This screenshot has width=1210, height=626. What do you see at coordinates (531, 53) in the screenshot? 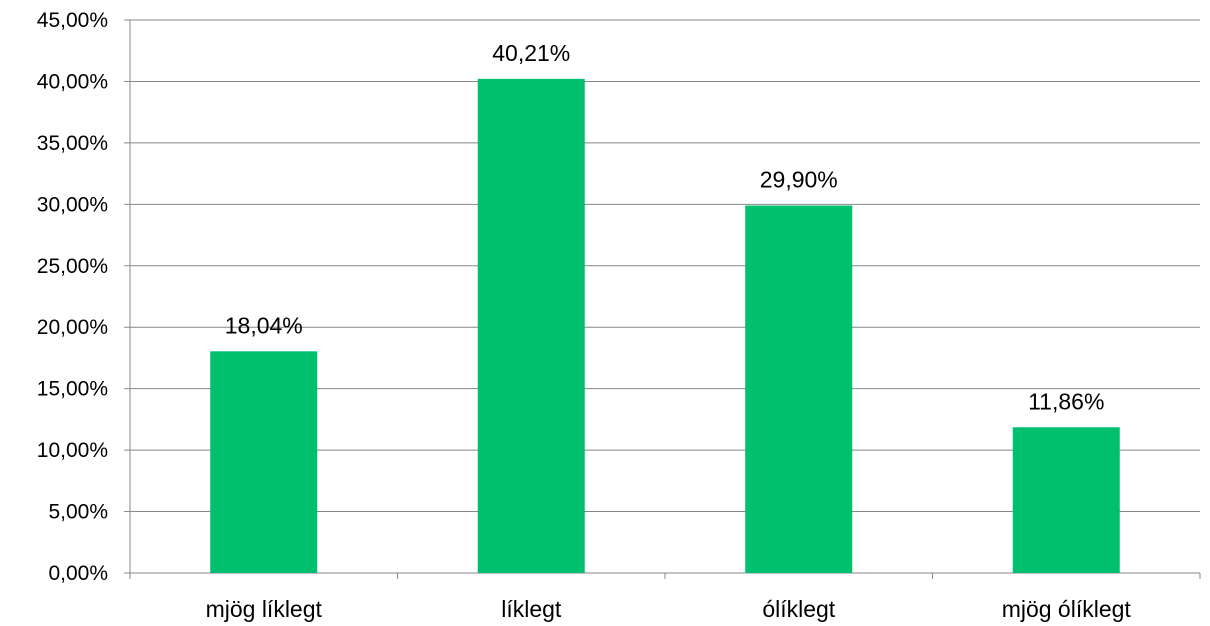
I see `data-label: 40,21%` at bounding box center [531, 53].